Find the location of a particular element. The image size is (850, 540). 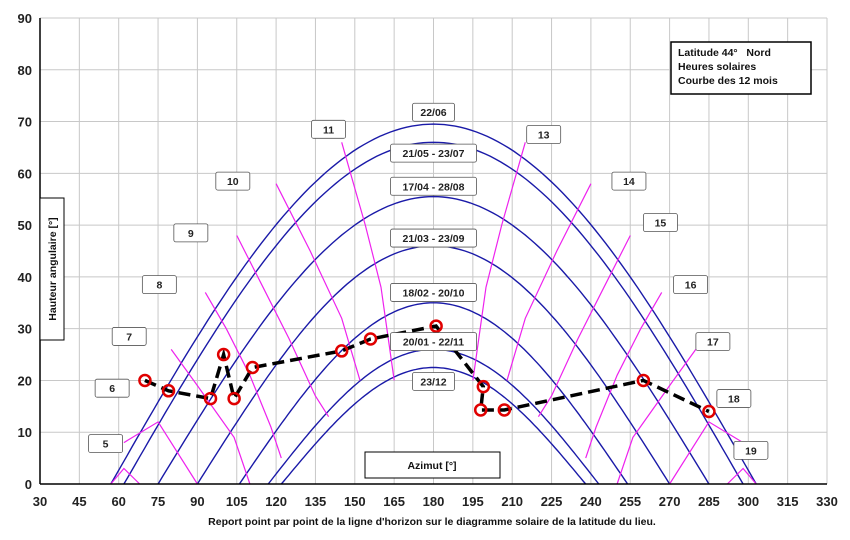

day-curve-label: 23/12 is located at coordinates (433, 381).